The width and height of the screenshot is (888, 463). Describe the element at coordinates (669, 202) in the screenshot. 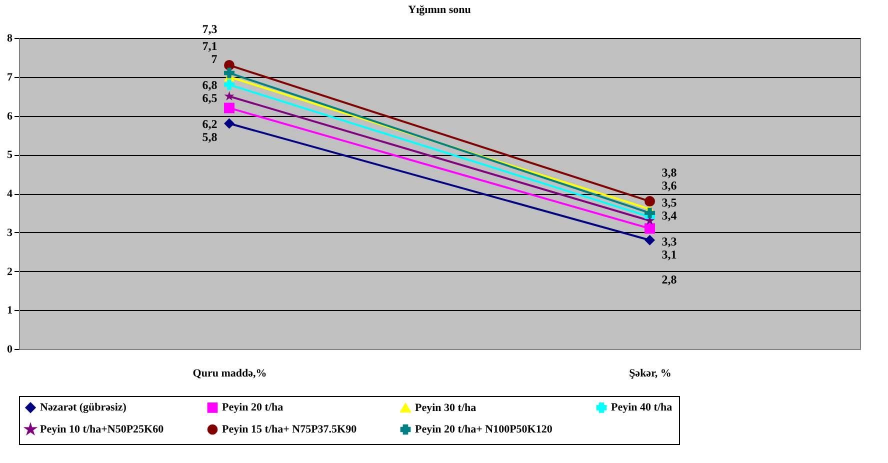

I see `data-label: 3,5` at that location.